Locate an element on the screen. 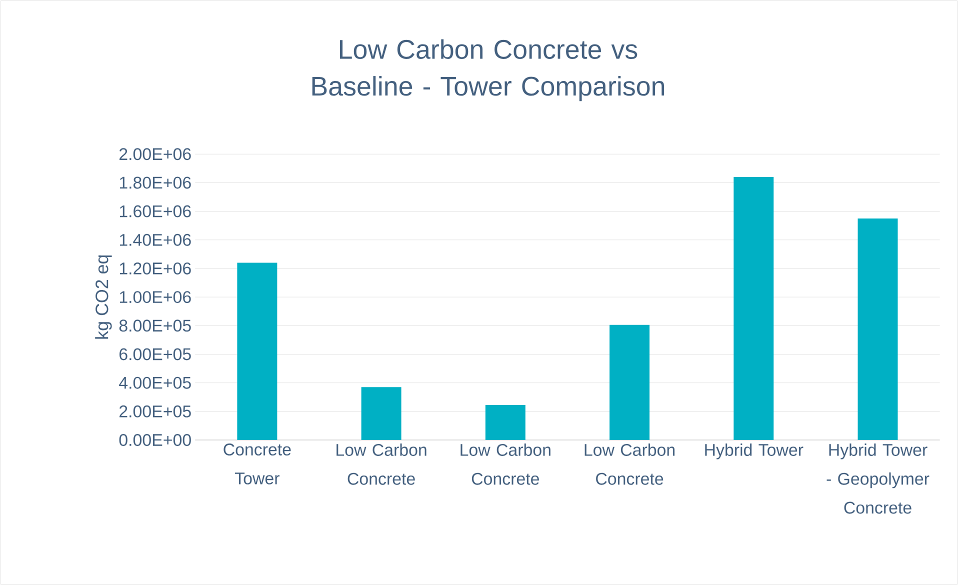 This screenshot has width=958, height=585. y-tick-label: 1.40E+06 is located at coordinates (155, 240).